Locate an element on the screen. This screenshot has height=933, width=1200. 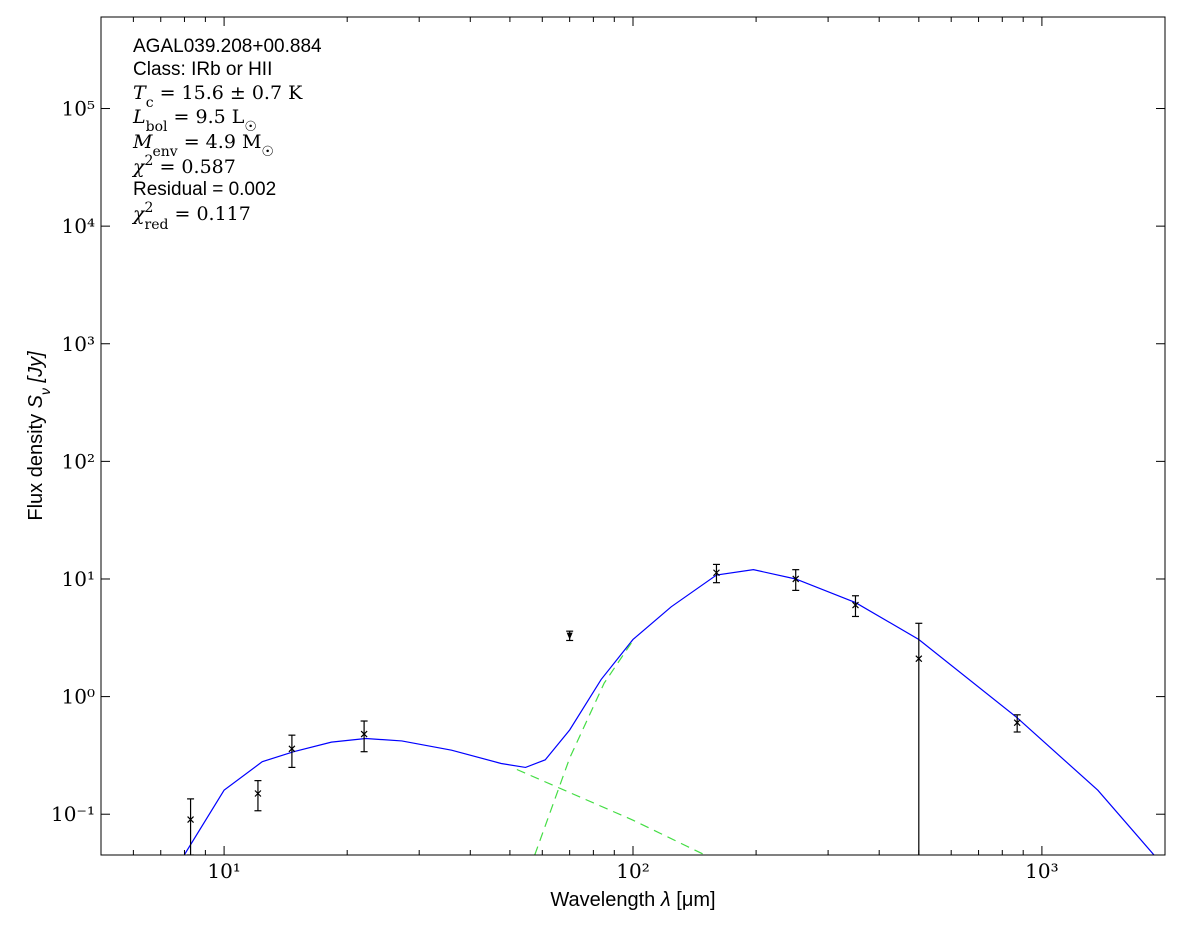
y-axis-label-part: [Jy] is located at coordinates (36, 369).